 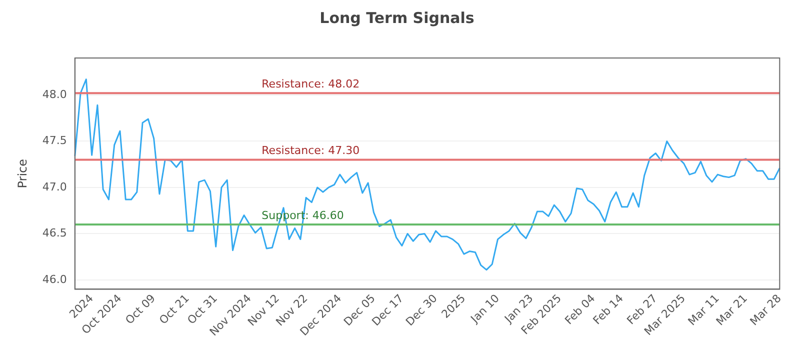 What do you see at coordinates (397, 17) in the screenshot?
I see `chart-title: Long Term Signals` at bounding box center [397, 17].